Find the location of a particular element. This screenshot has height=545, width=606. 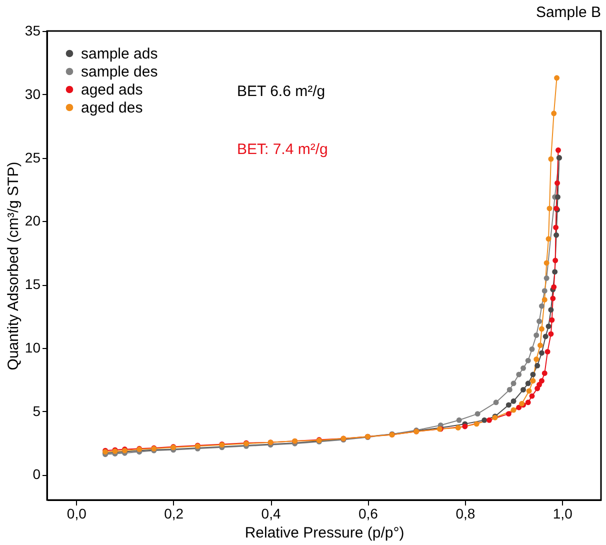

y-tick-label: 15 is located at coordinates (32, 284).